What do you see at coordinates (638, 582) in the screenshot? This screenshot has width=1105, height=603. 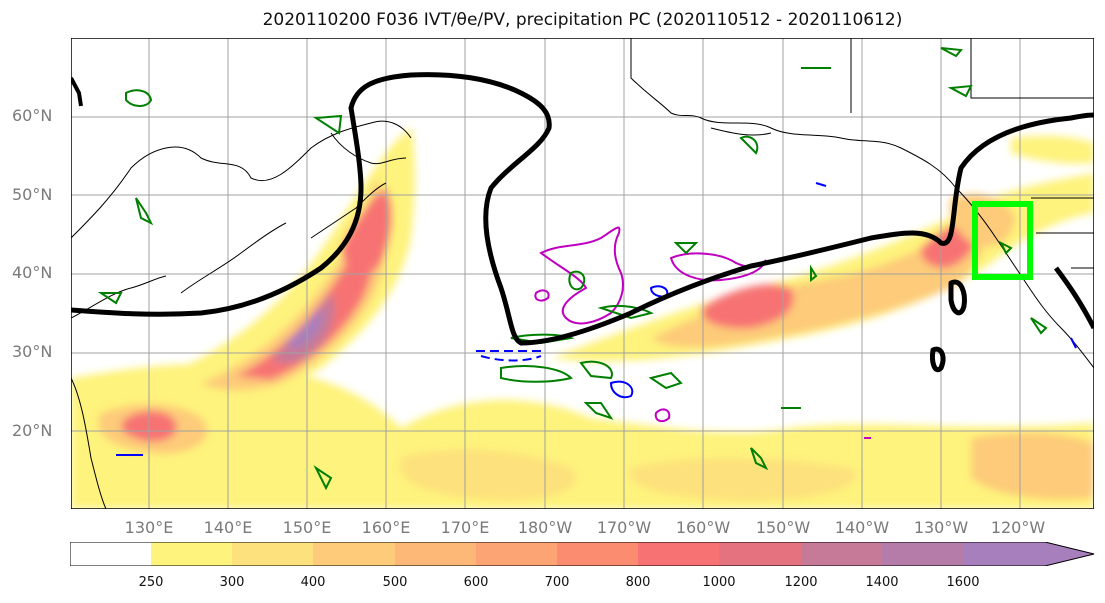 I see `colorbar-label: 800` at bounding box center [638, 582].